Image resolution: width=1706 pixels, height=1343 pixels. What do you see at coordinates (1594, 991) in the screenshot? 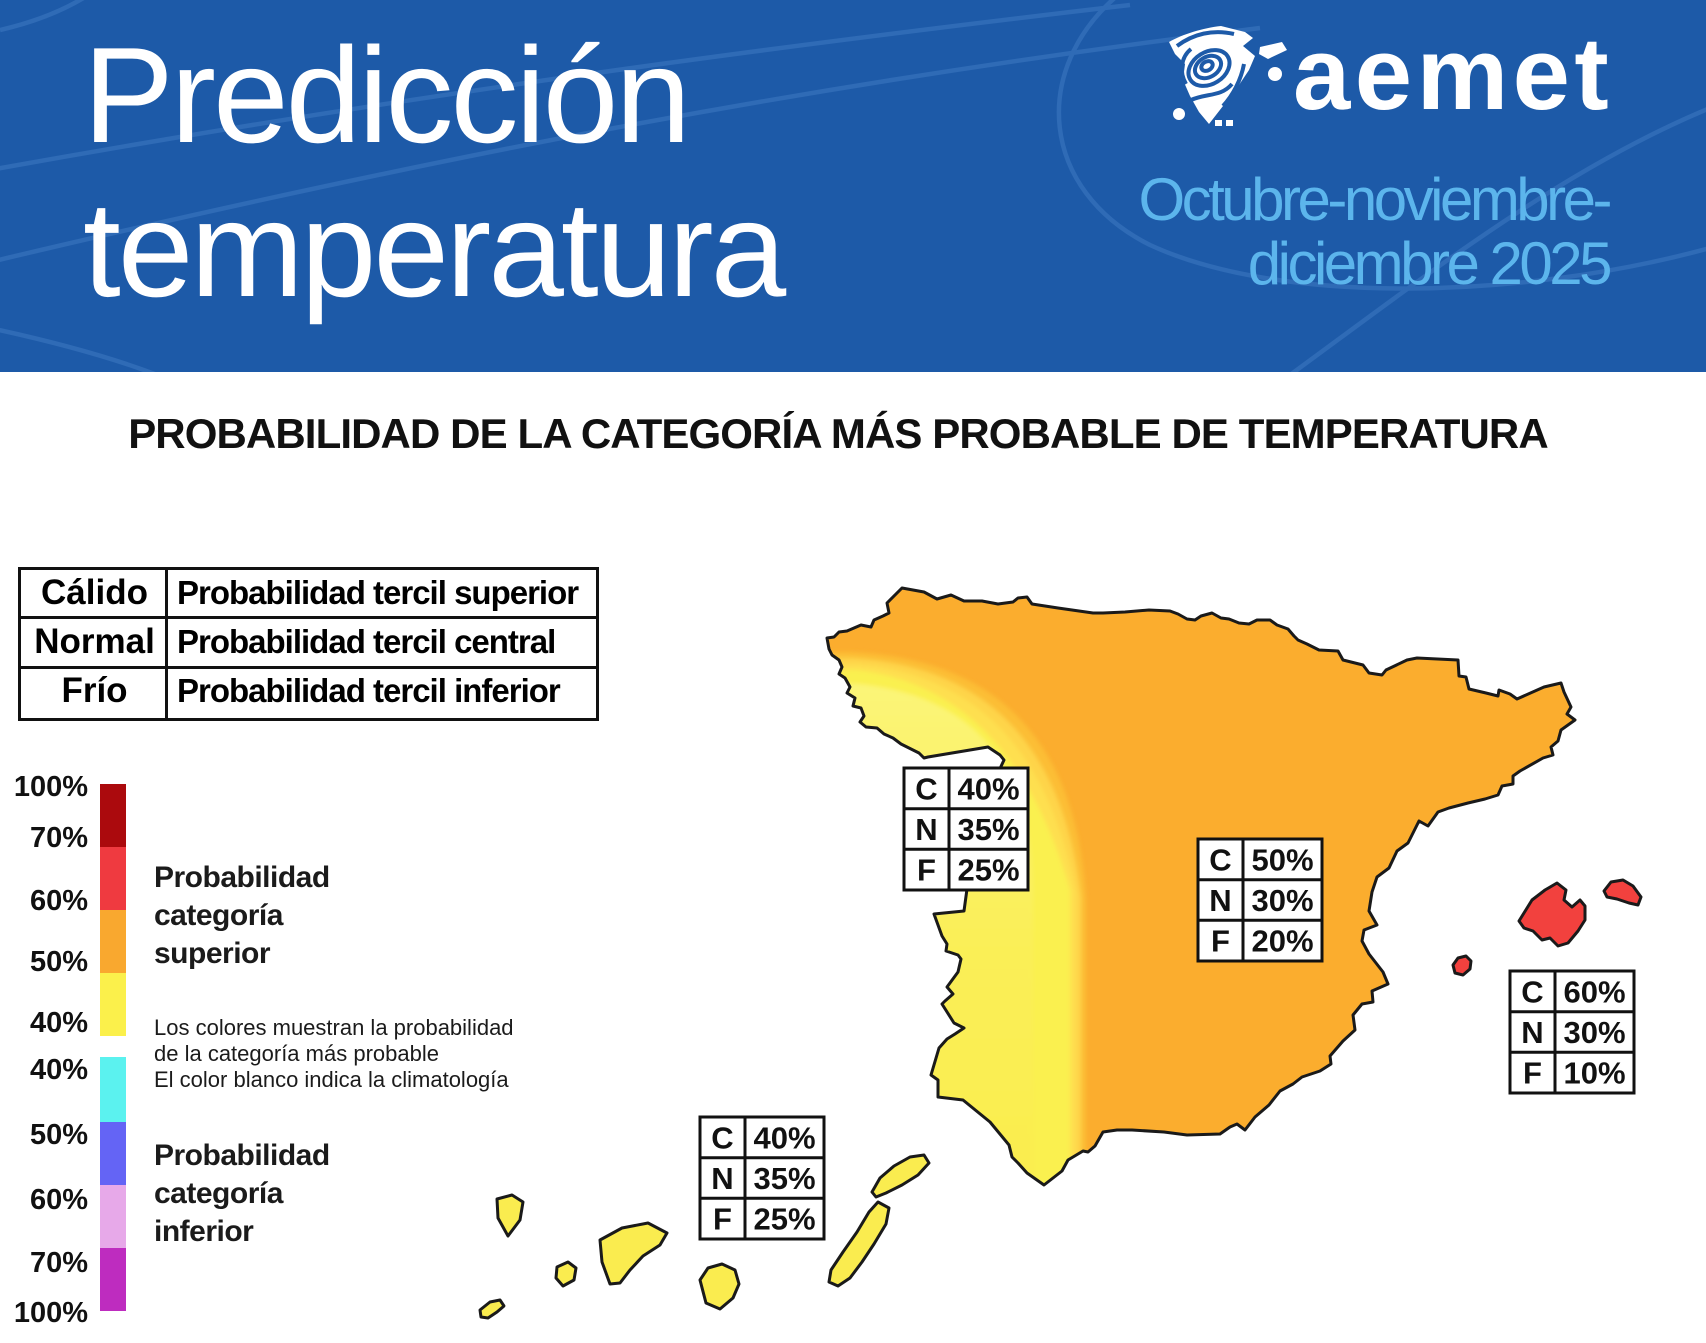
I see `svg-text: 60%` at bounding box center [1594, 991].